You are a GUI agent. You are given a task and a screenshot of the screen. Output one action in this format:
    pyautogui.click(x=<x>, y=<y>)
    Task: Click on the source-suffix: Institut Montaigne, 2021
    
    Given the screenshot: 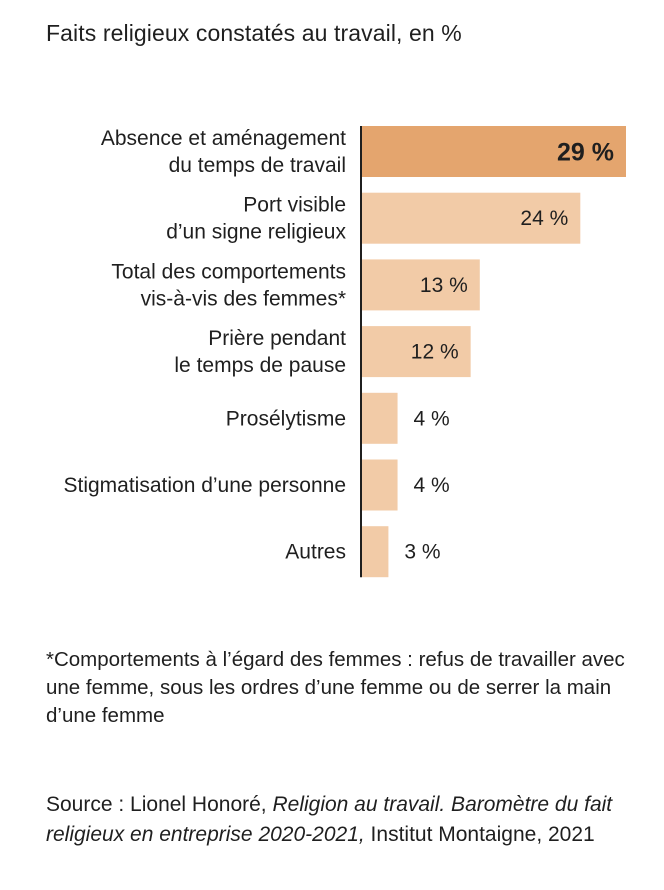 What is the action you would take?
    pyautogui.click(x=479, y=834)
    